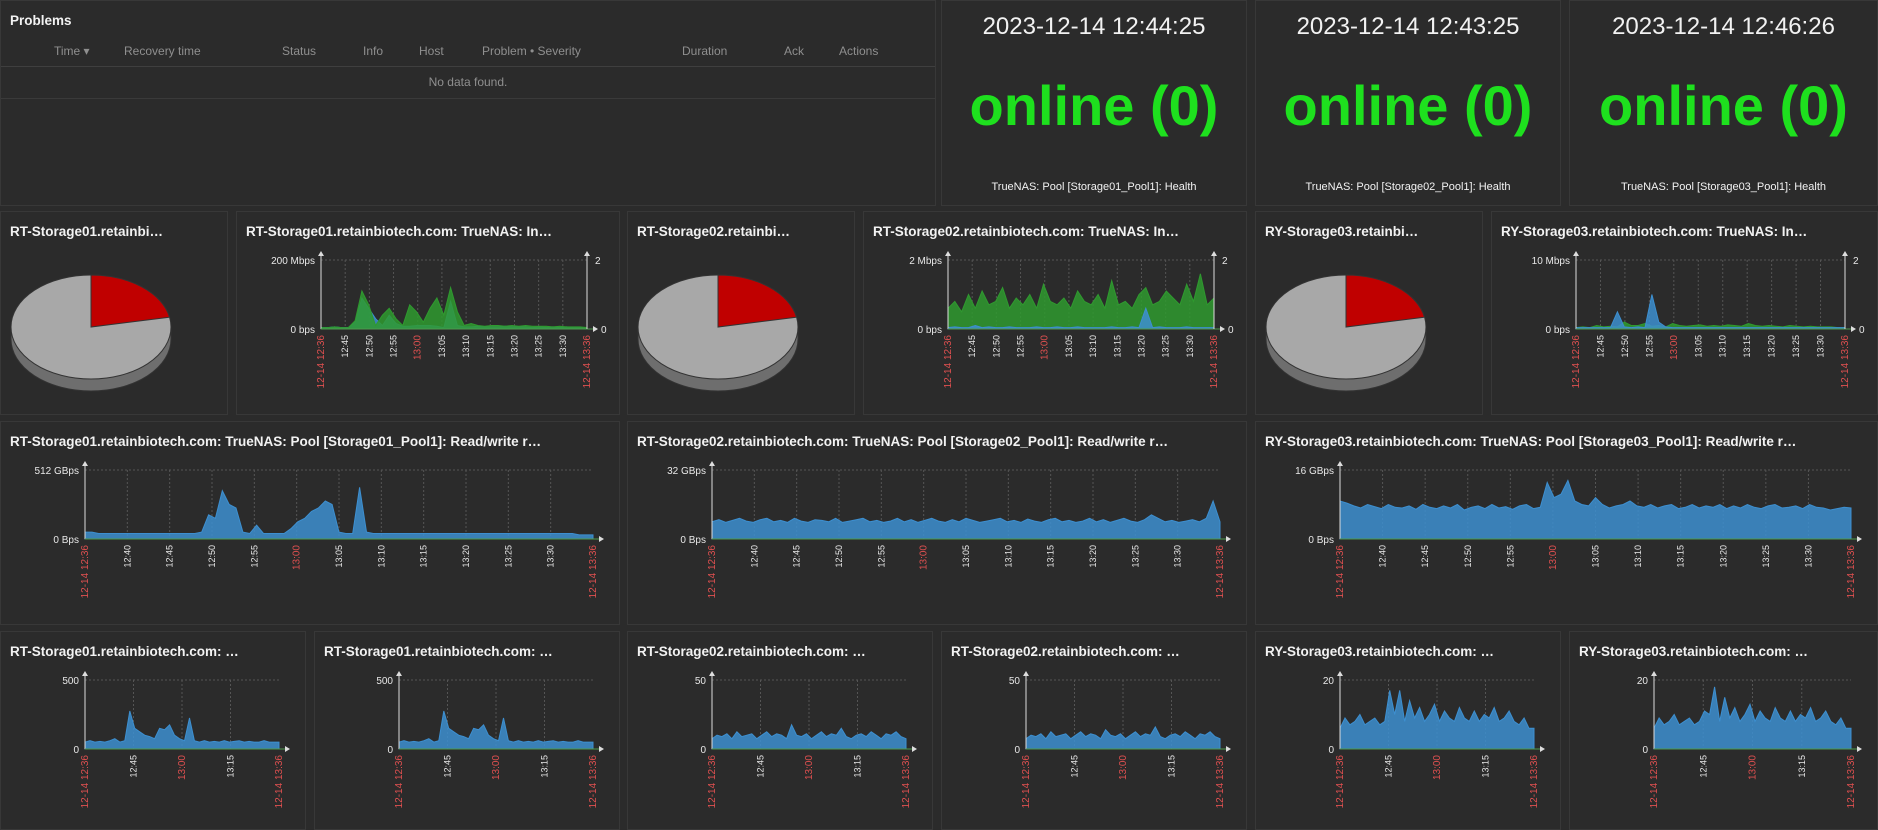 This screenshot has width=1878, height=830. Describe the element at coordinates (531, 51) in the screenshot. I see `column-problem-severity: Problem • Severity` at that location.